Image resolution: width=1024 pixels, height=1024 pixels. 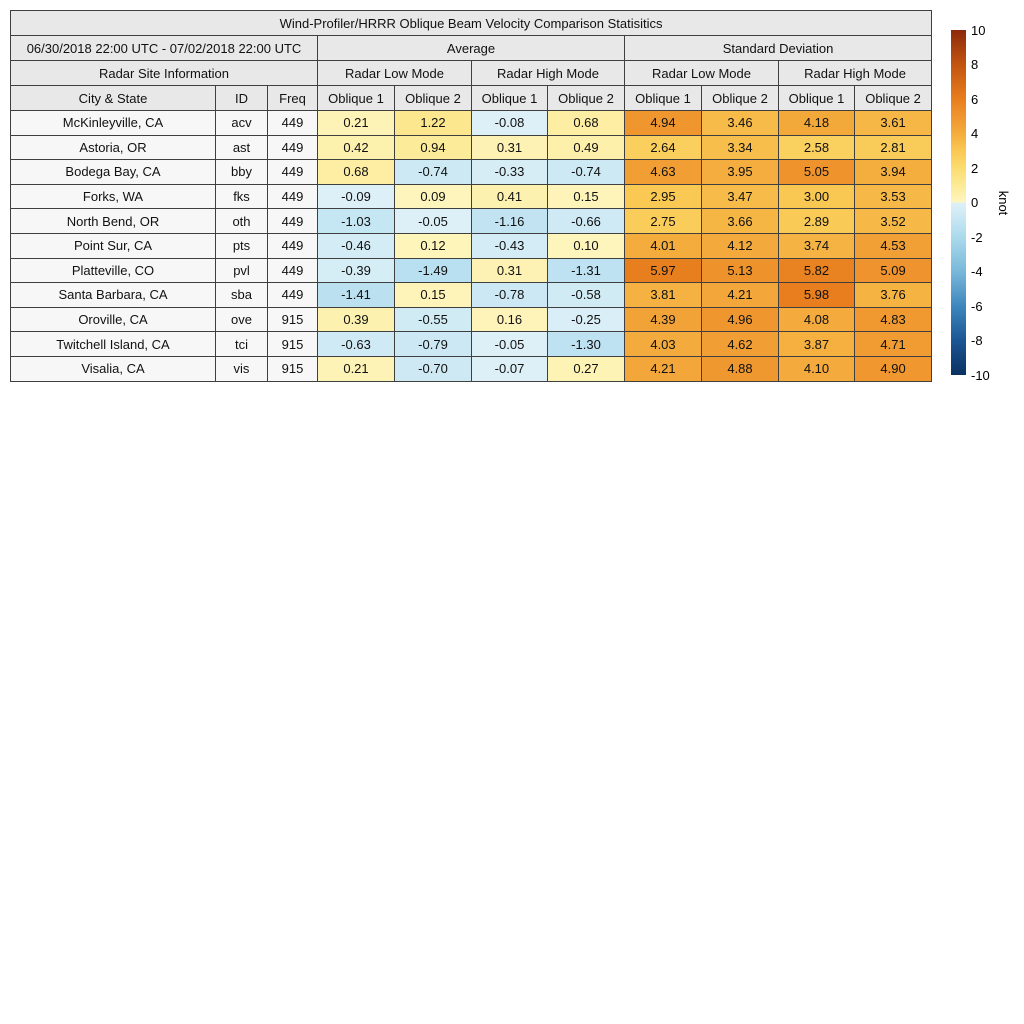 What do you see at coordinates (816, 270) in the screenshot?
I see `value-cell: 5.82` at bounding box center [816, 270].